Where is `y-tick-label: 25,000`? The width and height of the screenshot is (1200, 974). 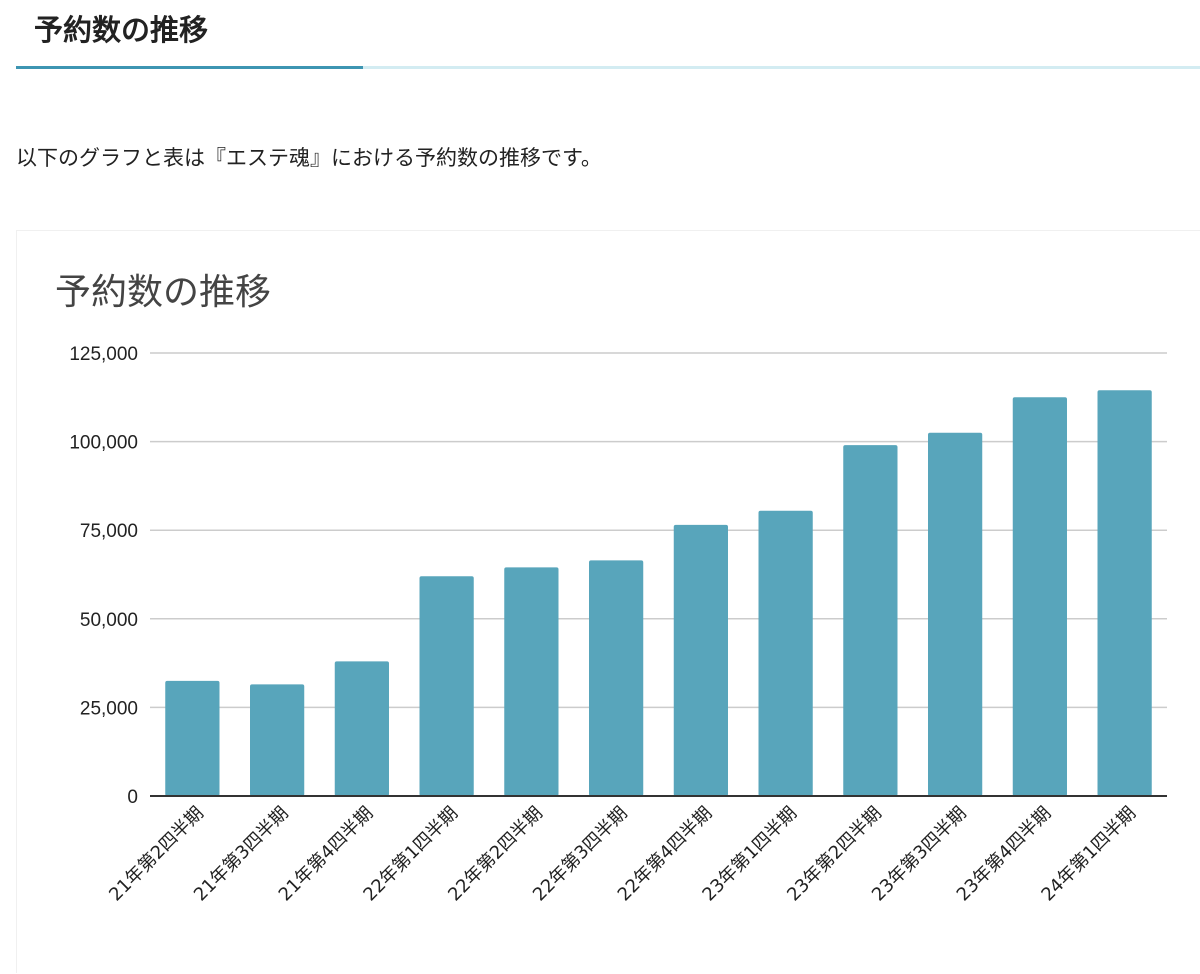 y-tick-label: 25,000 is located at coordinates (109, 708).